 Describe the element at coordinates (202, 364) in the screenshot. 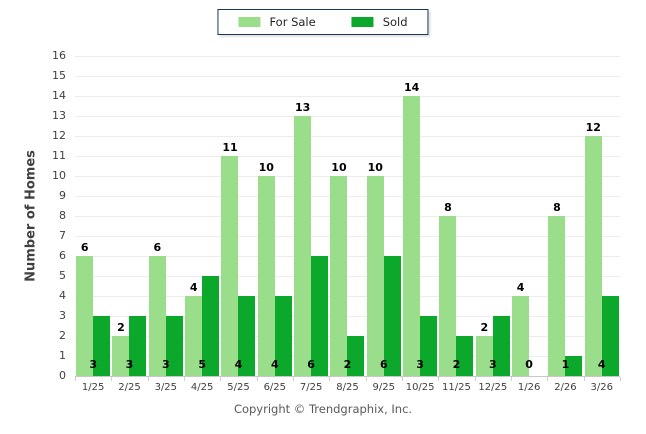

I see `sold-value-label: 5` at that location.